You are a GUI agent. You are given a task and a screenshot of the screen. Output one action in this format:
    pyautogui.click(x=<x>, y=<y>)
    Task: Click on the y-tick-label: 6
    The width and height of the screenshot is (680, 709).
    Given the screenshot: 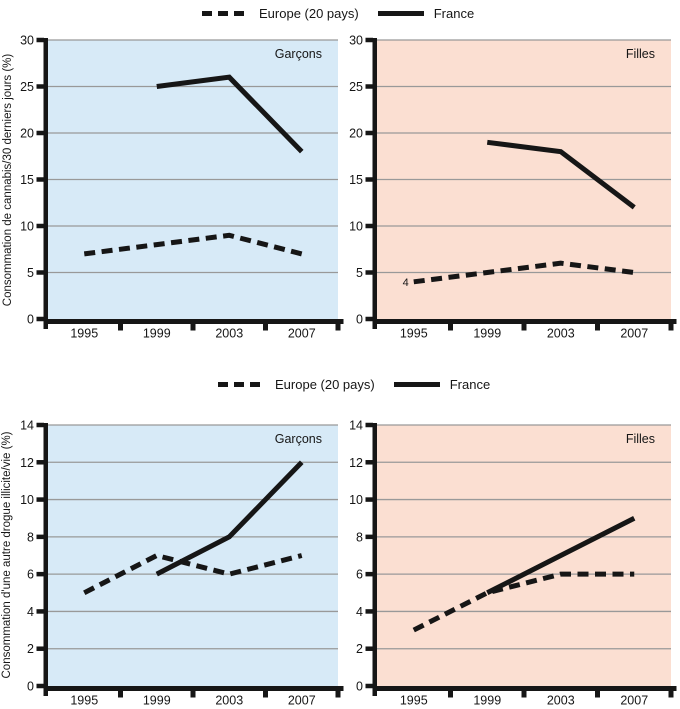 What is the action you would take?
    pyautogui.click(x=359, y=575)
    